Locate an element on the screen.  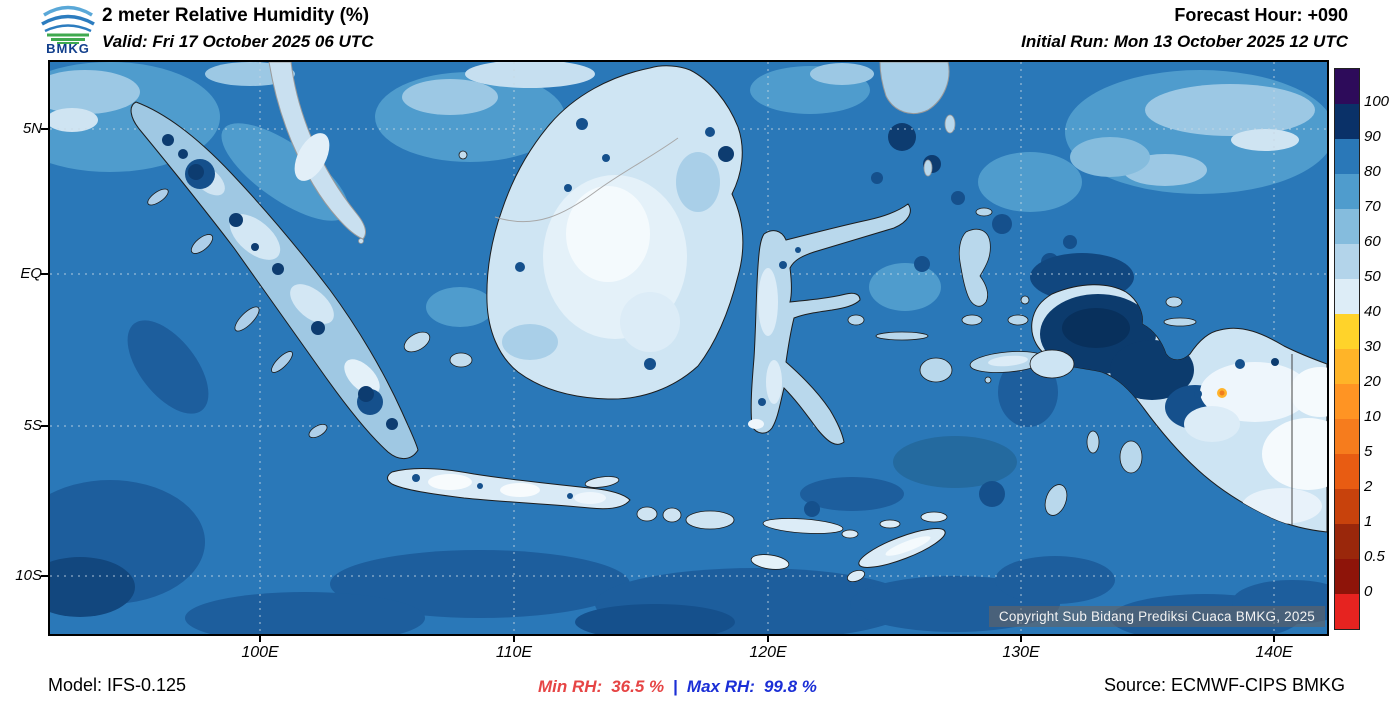
landmass-malay-peninsula is located at coordinates (317, 153).